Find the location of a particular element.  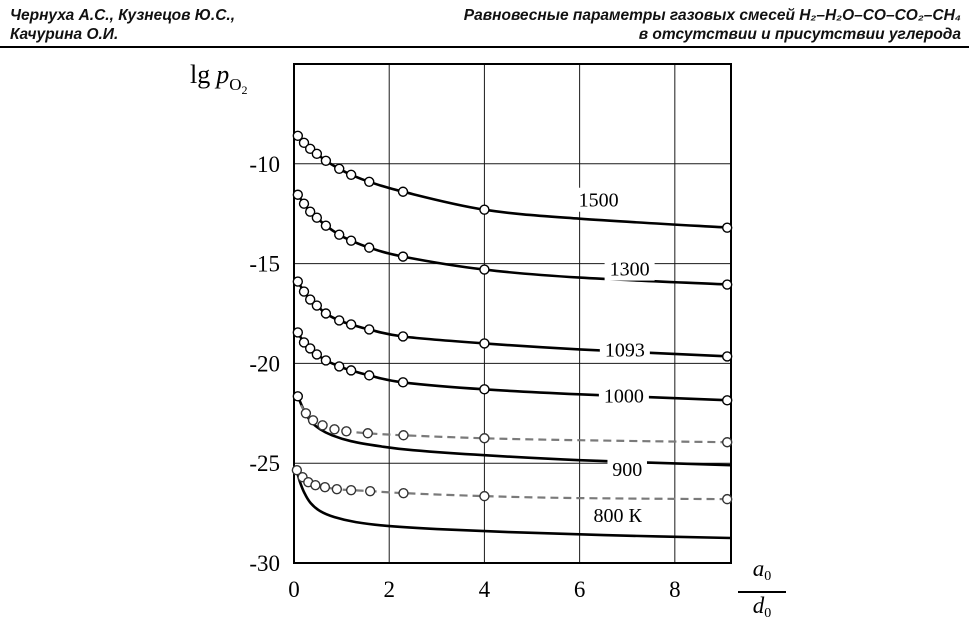

x-tick-label: 0 is located at coordinates (294, 589).